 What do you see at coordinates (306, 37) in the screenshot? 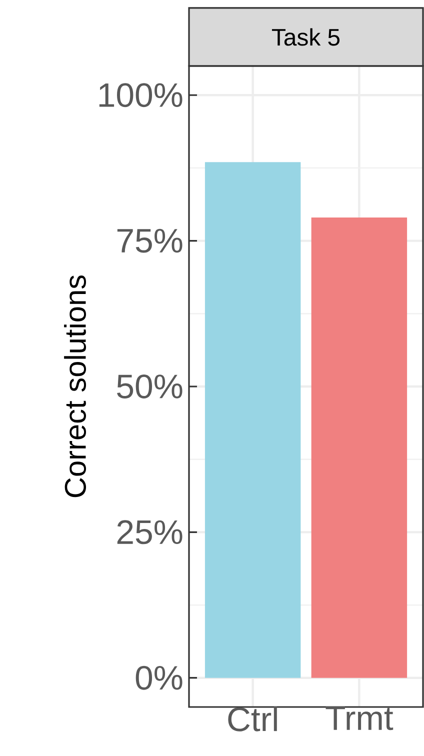
I see `chart-title: Task 5` at bounding box center [306, 37].